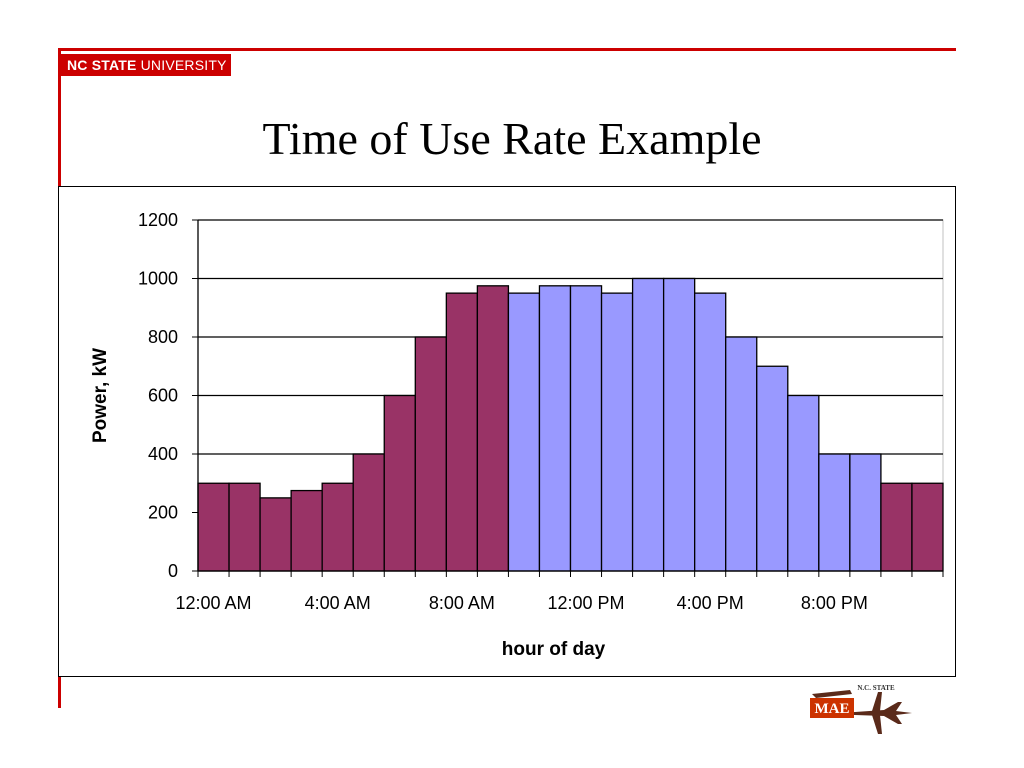 The width and height of the screenshot is (1024, 768). I want to click on y-axis-title: Power, kW, so click(100, 395).